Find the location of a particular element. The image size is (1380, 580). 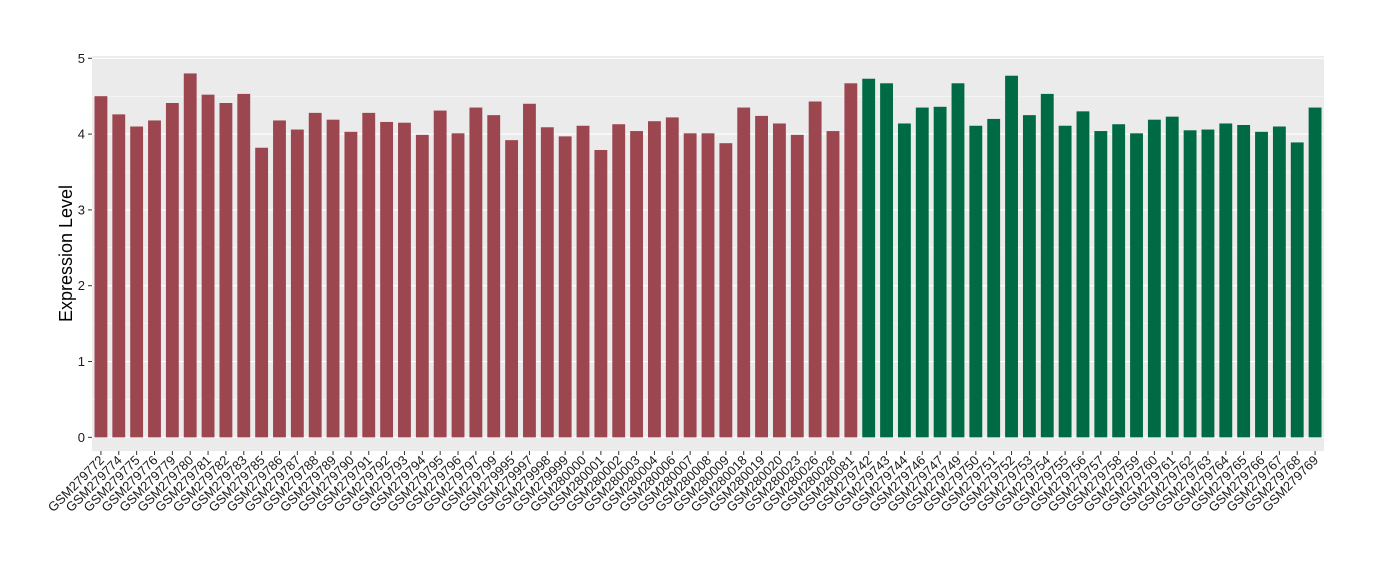

bar-GSM280007 is located at coordinates (690, 285).